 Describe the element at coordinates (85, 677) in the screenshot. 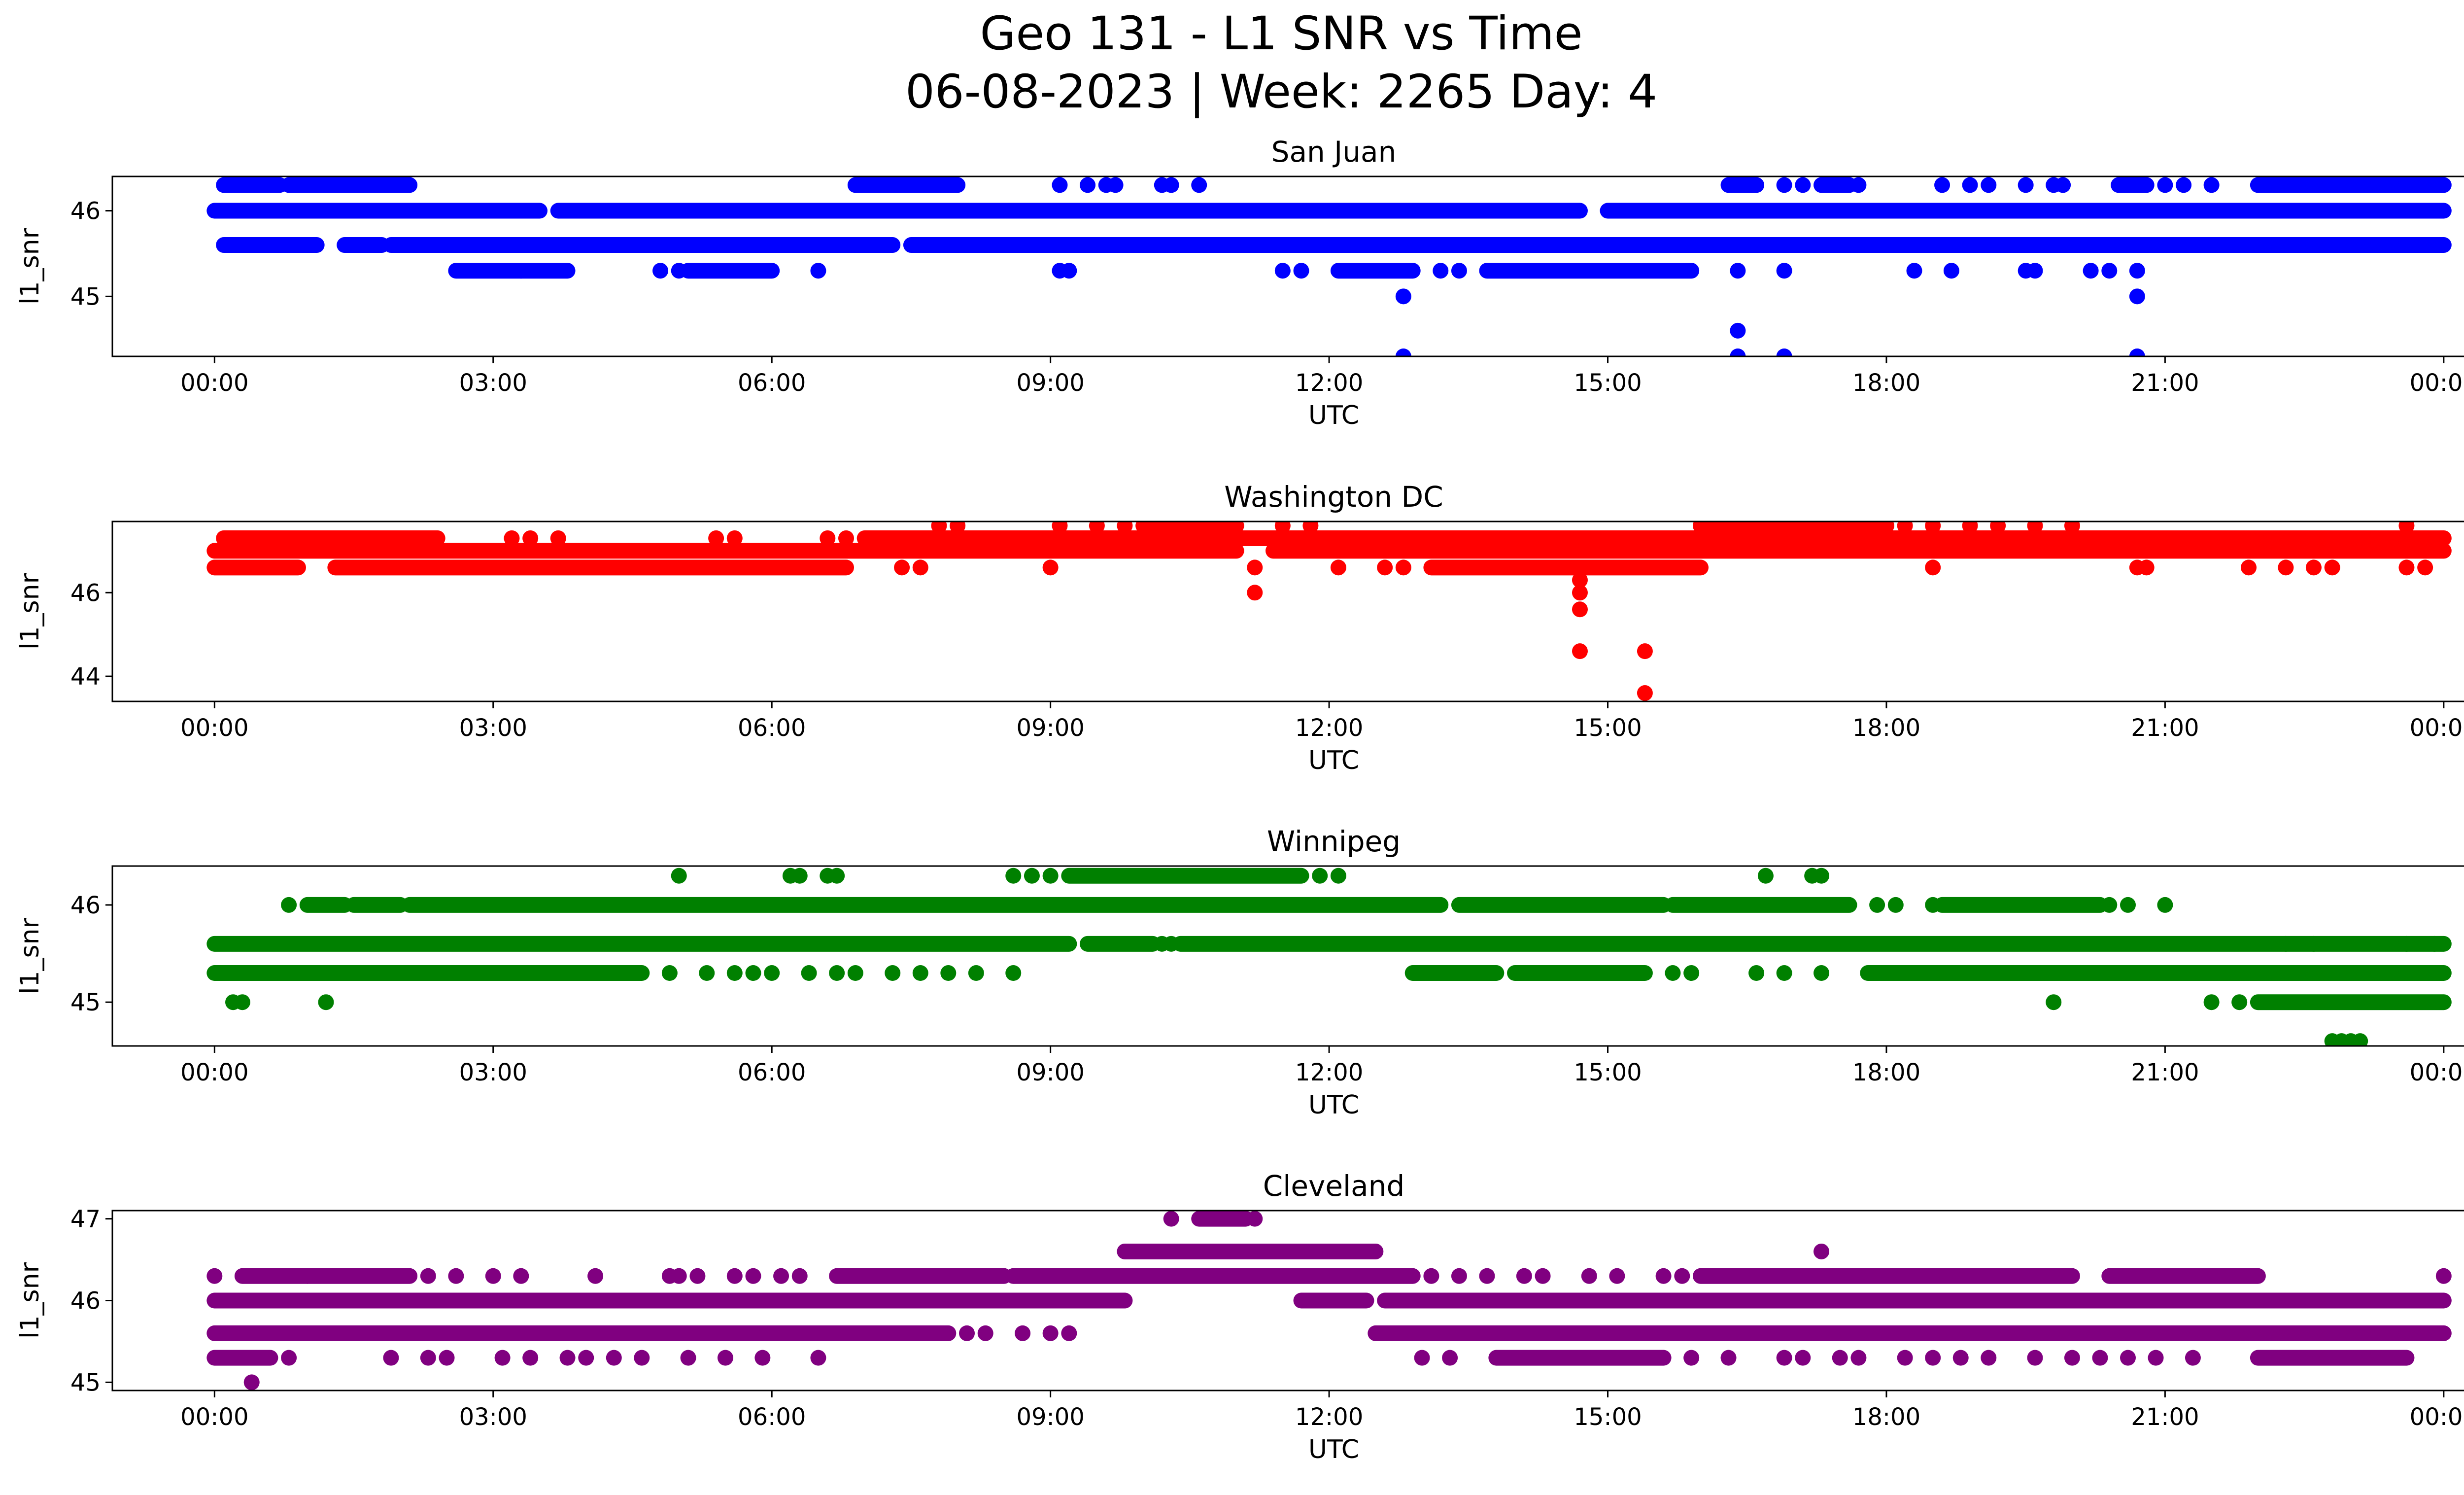

I see `y-tick-label: 44` at that location.